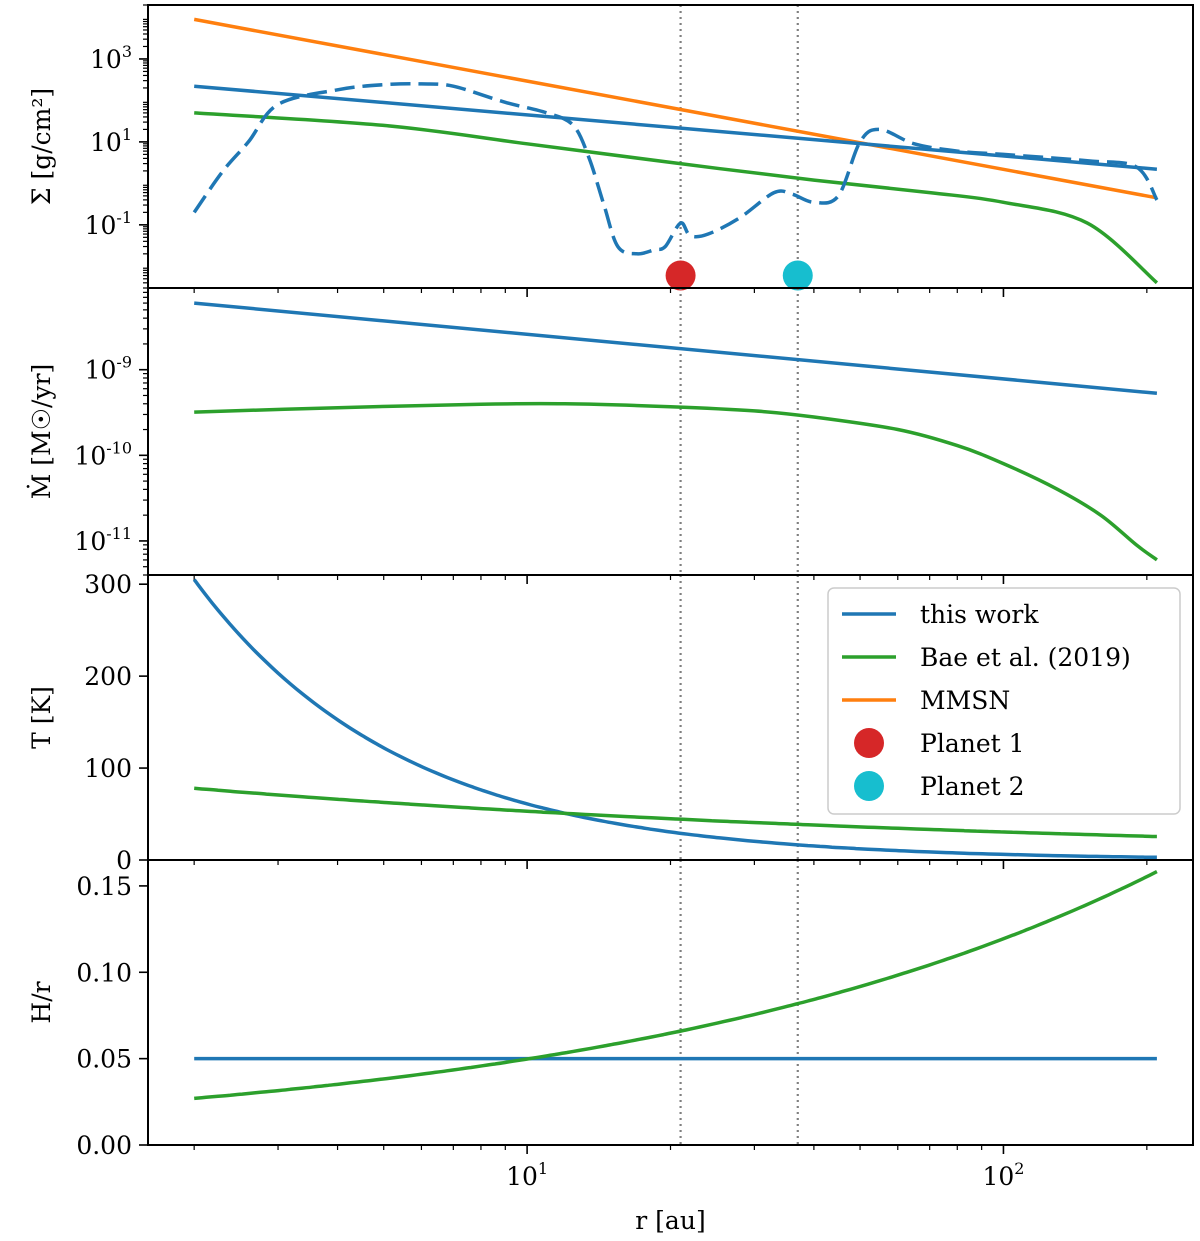 This screenshot has width=1200, height=1241. I want to click on y-tick-label-base: 0.05, so click(104, 1059).